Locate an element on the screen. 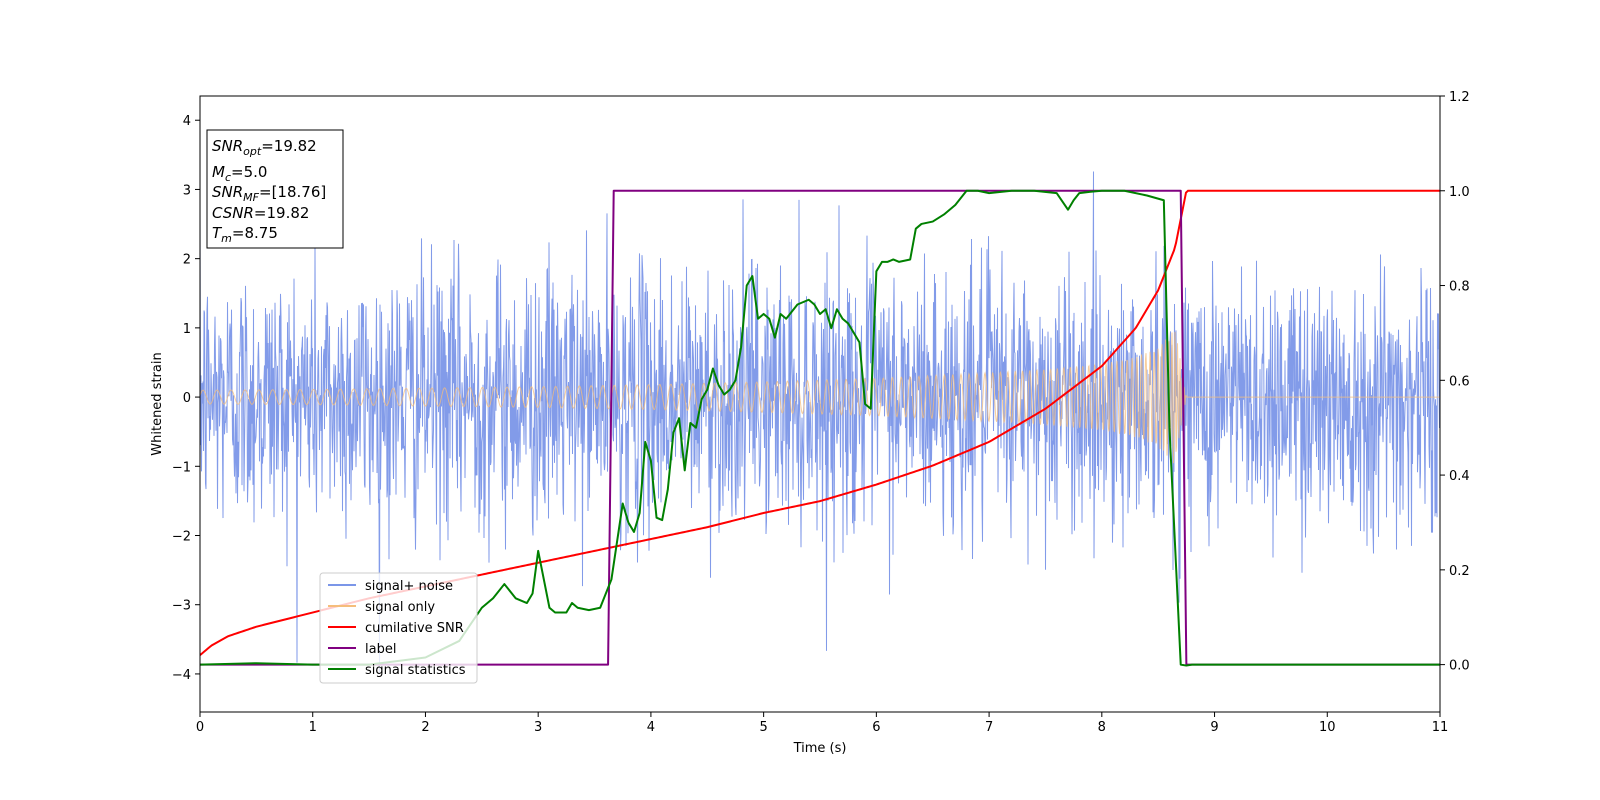 This screenshot has width=1600, height=800. y-tick-label: 0 is located at coordinates (187, 398).